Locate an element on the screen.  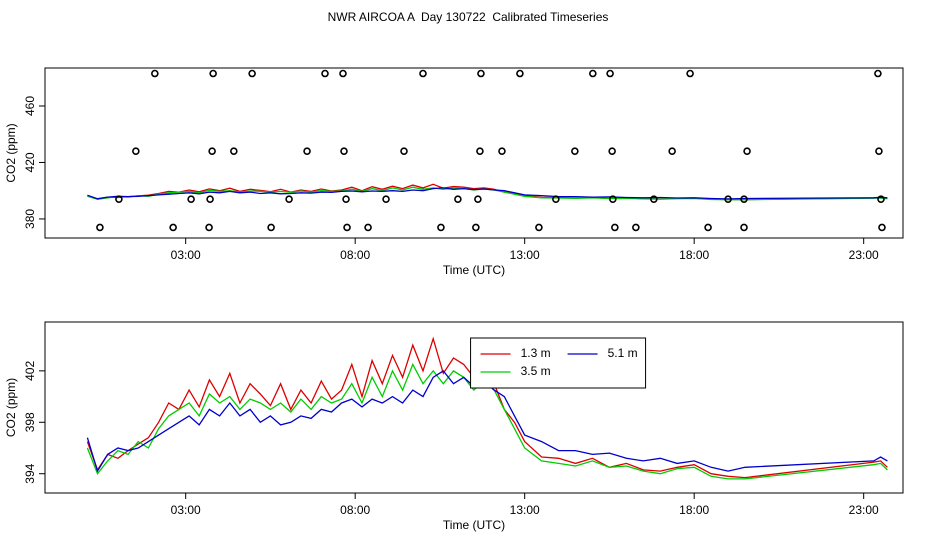
y-tick-label: 394 is located at coordinates (30, 473).